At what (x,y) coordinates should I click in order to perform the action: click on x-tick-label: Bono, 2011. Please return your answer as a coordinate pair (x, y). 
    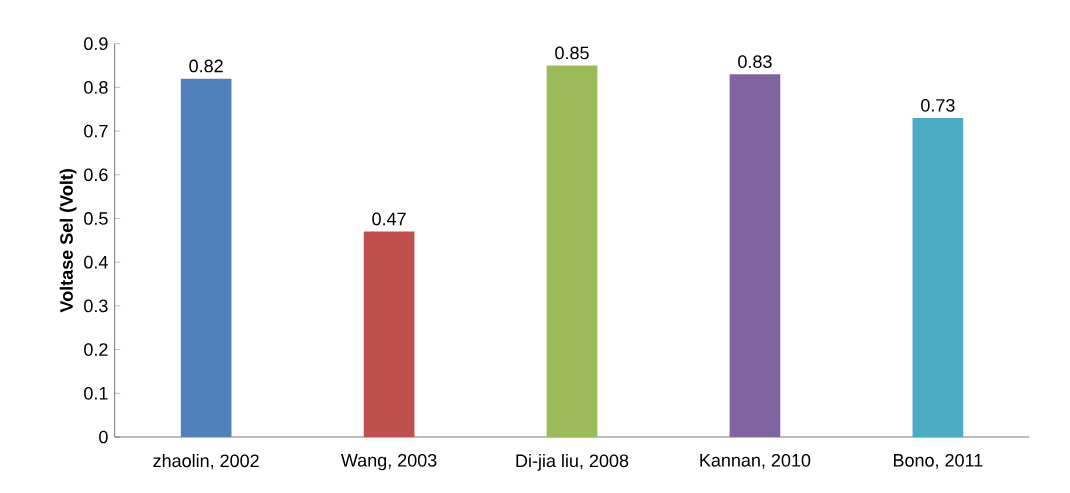
    Looking at the image, I should click on (938, 461).